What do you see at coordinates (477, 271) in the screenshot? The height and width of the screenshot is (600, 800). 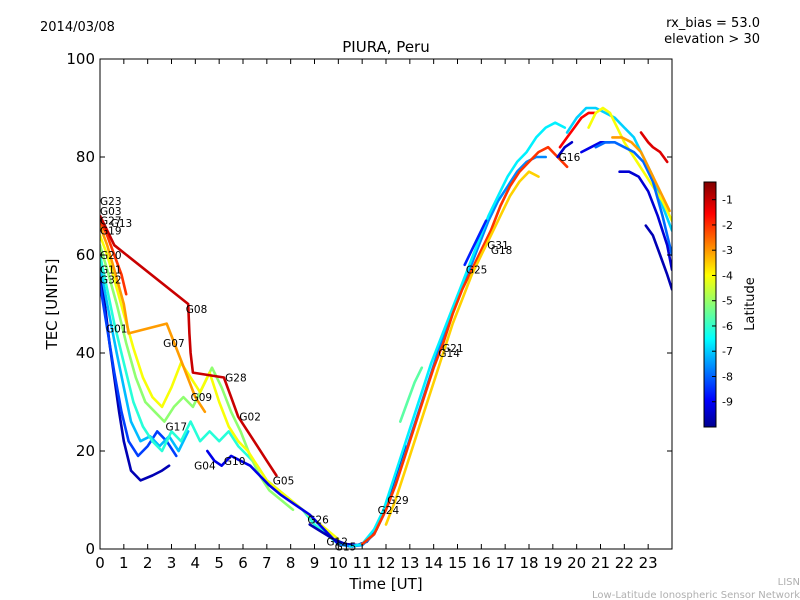 I see `satellite-label: G25` at bounding box center [477, 271].